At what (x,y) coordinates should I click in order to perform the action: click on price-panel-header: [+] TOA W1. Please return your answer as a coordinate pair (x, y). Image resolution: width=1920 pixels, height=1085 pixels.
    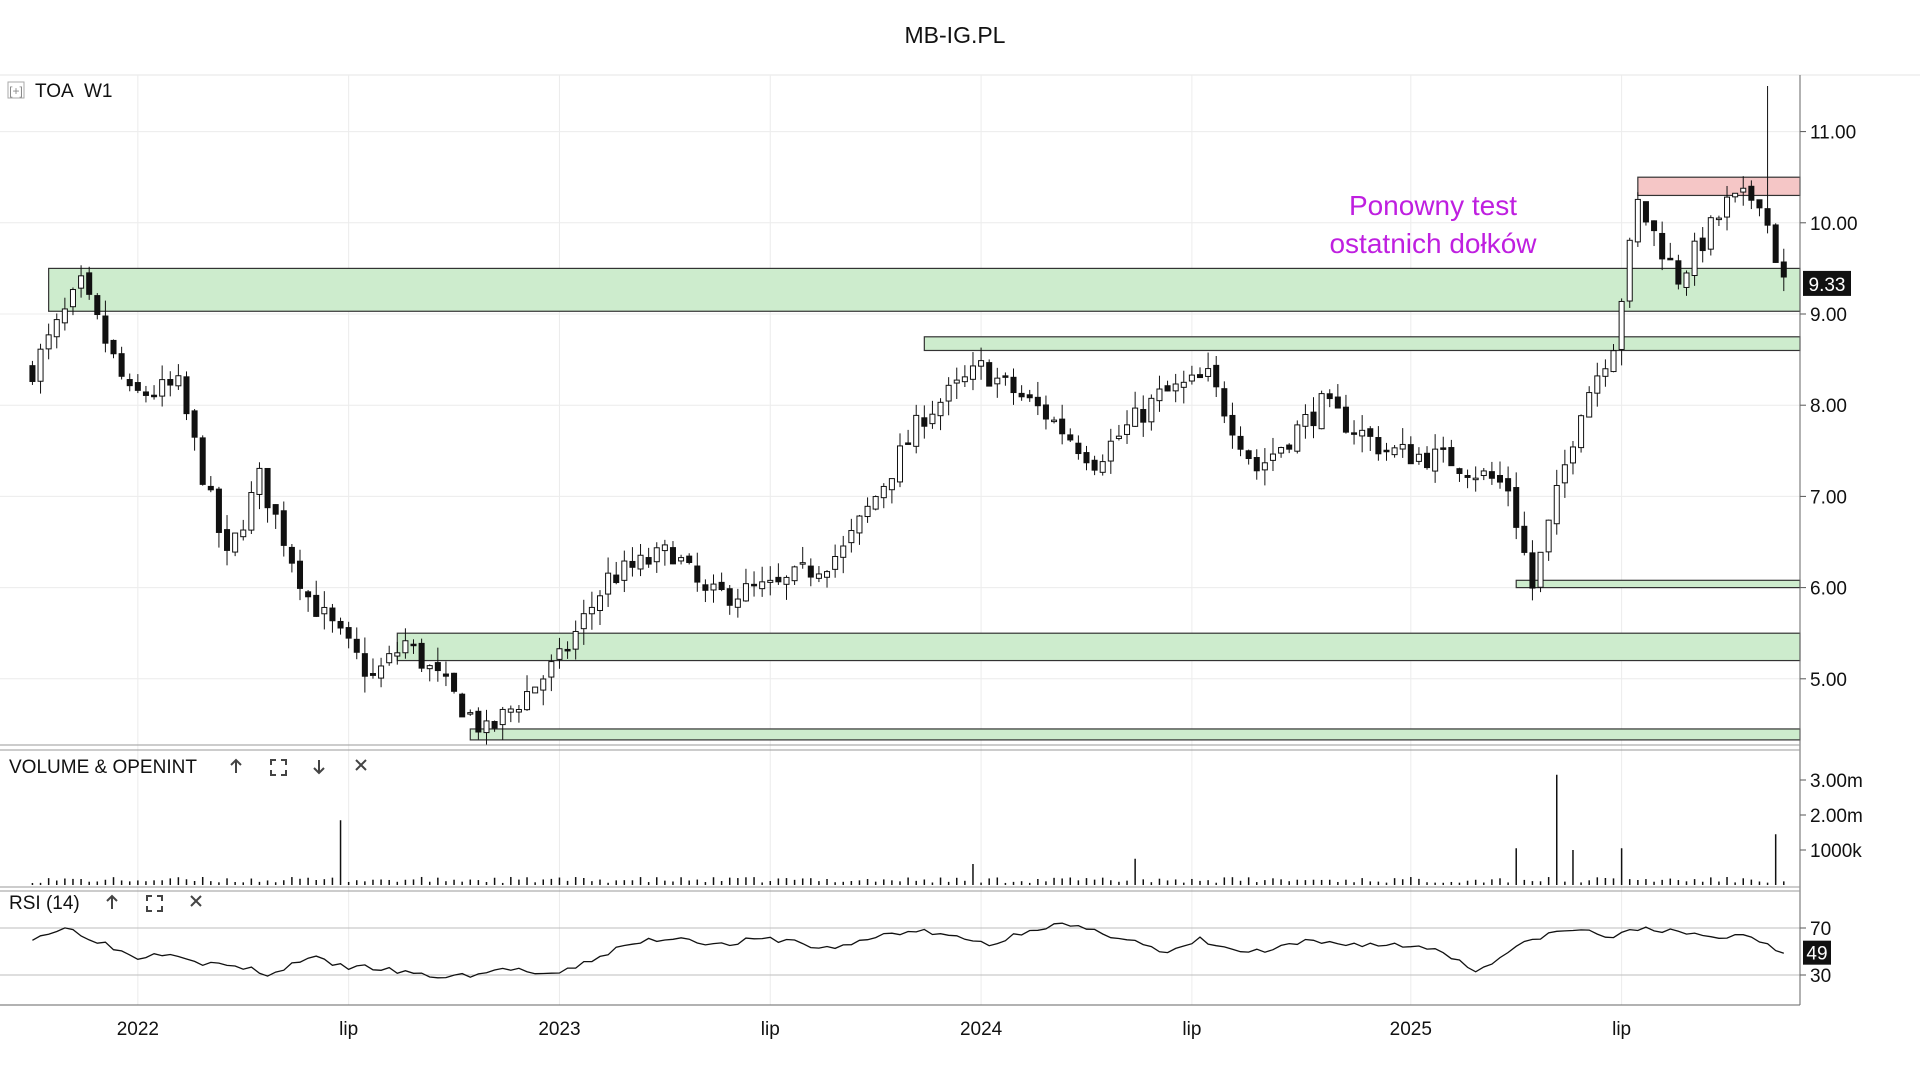
    Looking at the image, I should click on (60, 91).